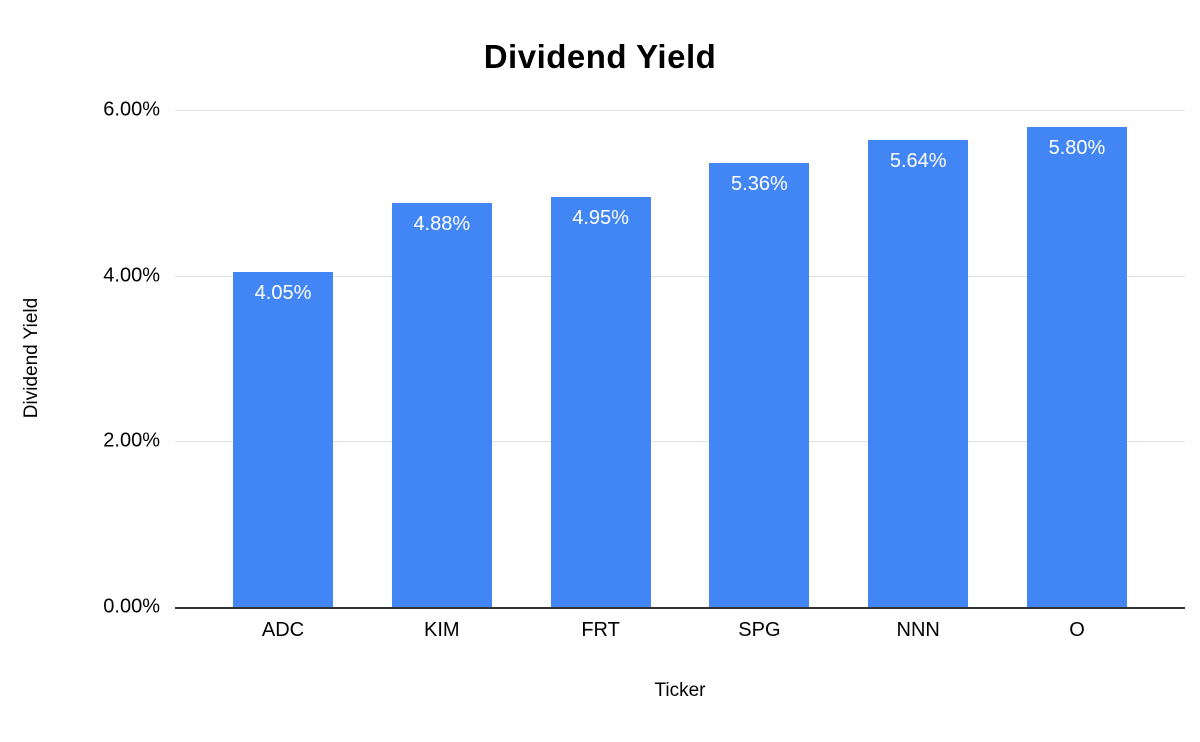 This screenshot has width=1200, height=742. Describe the element at coordinates (759, 184) in the screenshot. I see `bar-value-label: 5.36%` at that location.